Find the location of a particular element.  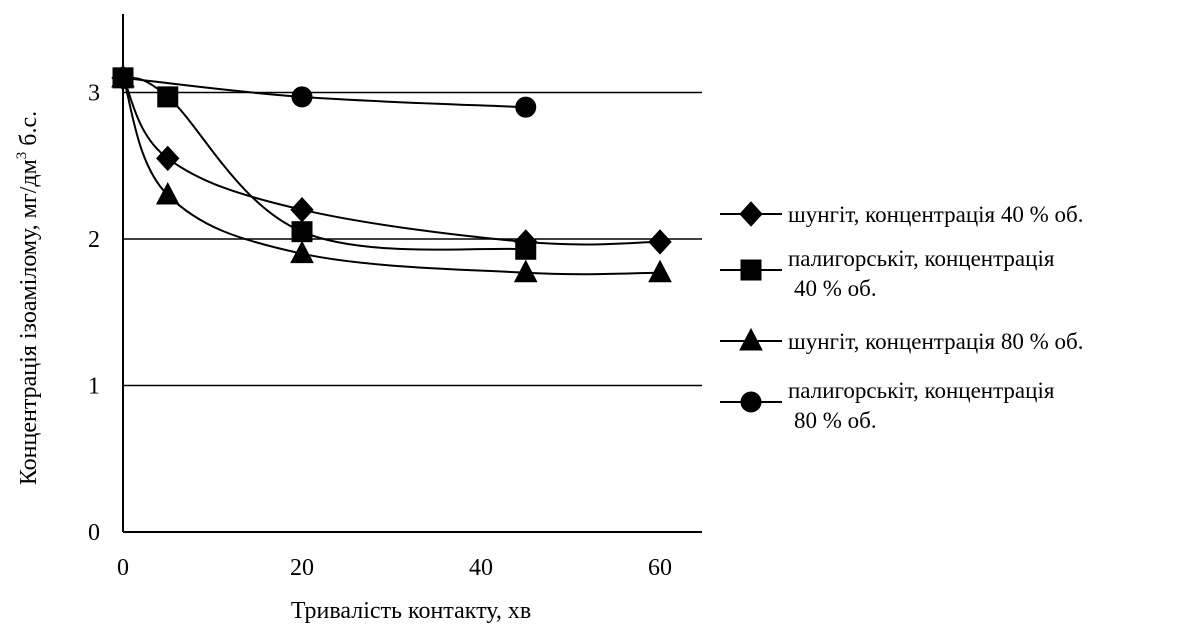

y-tick-label: 1 is located at coordinates (94, 387).